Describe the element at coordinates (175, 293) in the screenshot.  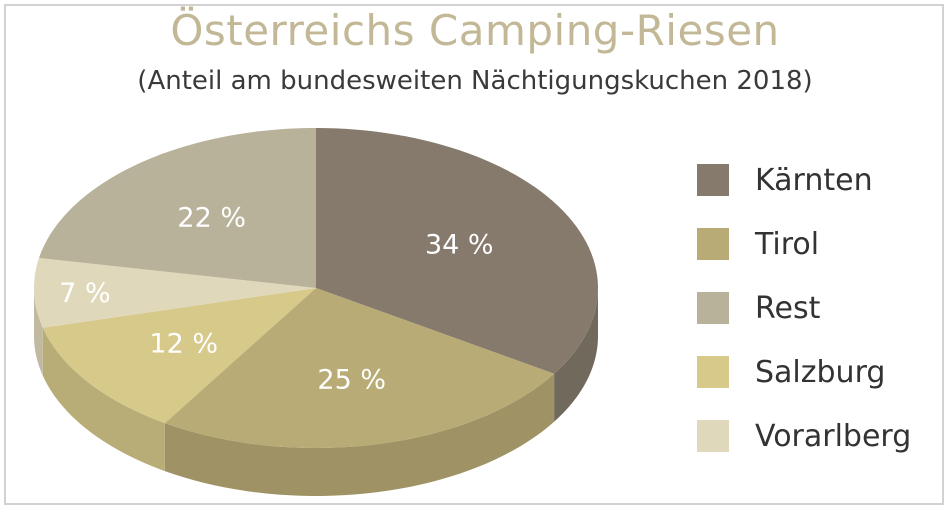
I see `pie-slice-vorarlberg` at that location.